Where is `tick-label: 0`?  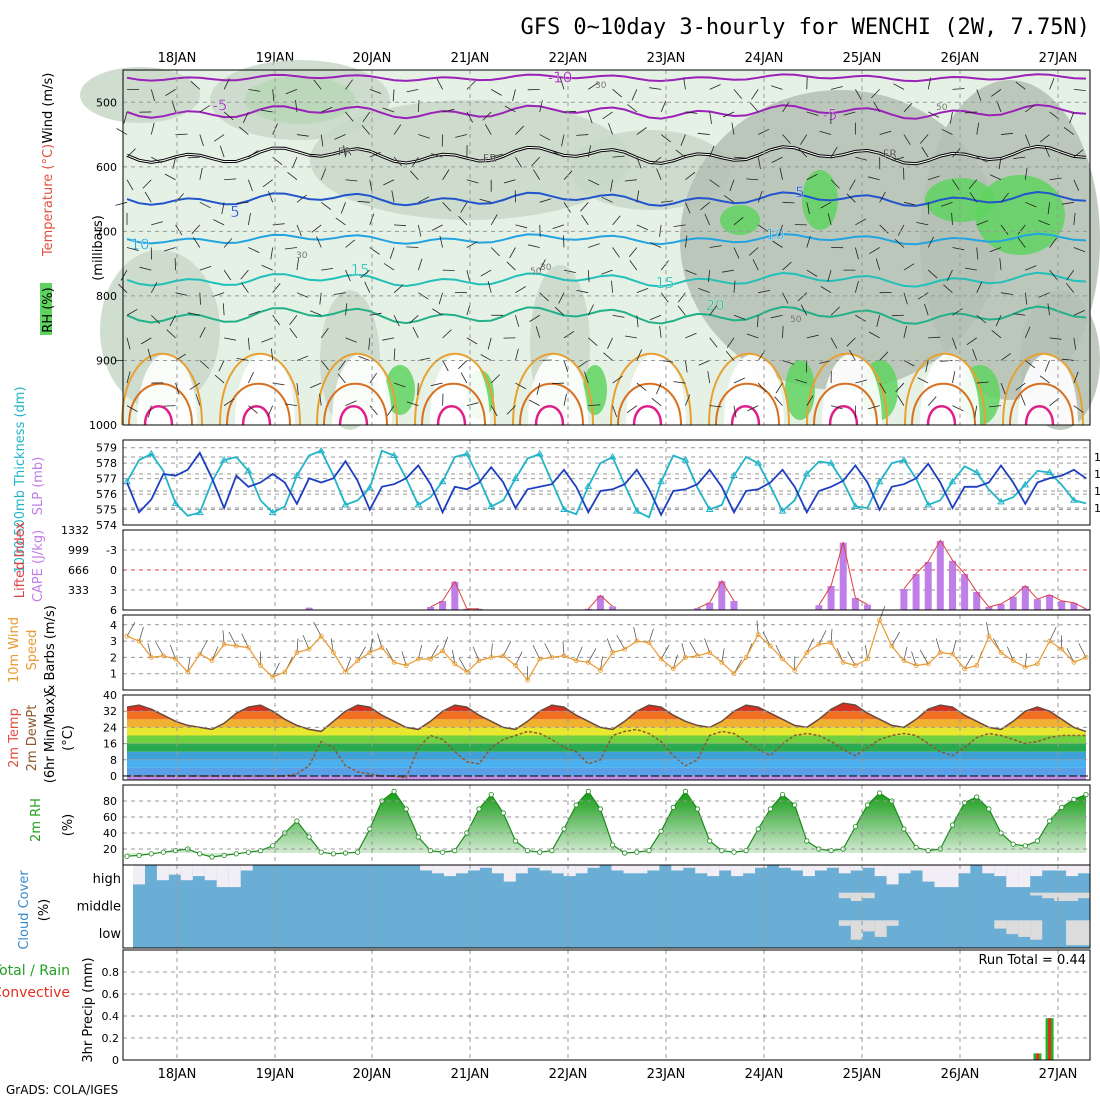 tick-label: 0 is located at coordinates (113, 776).